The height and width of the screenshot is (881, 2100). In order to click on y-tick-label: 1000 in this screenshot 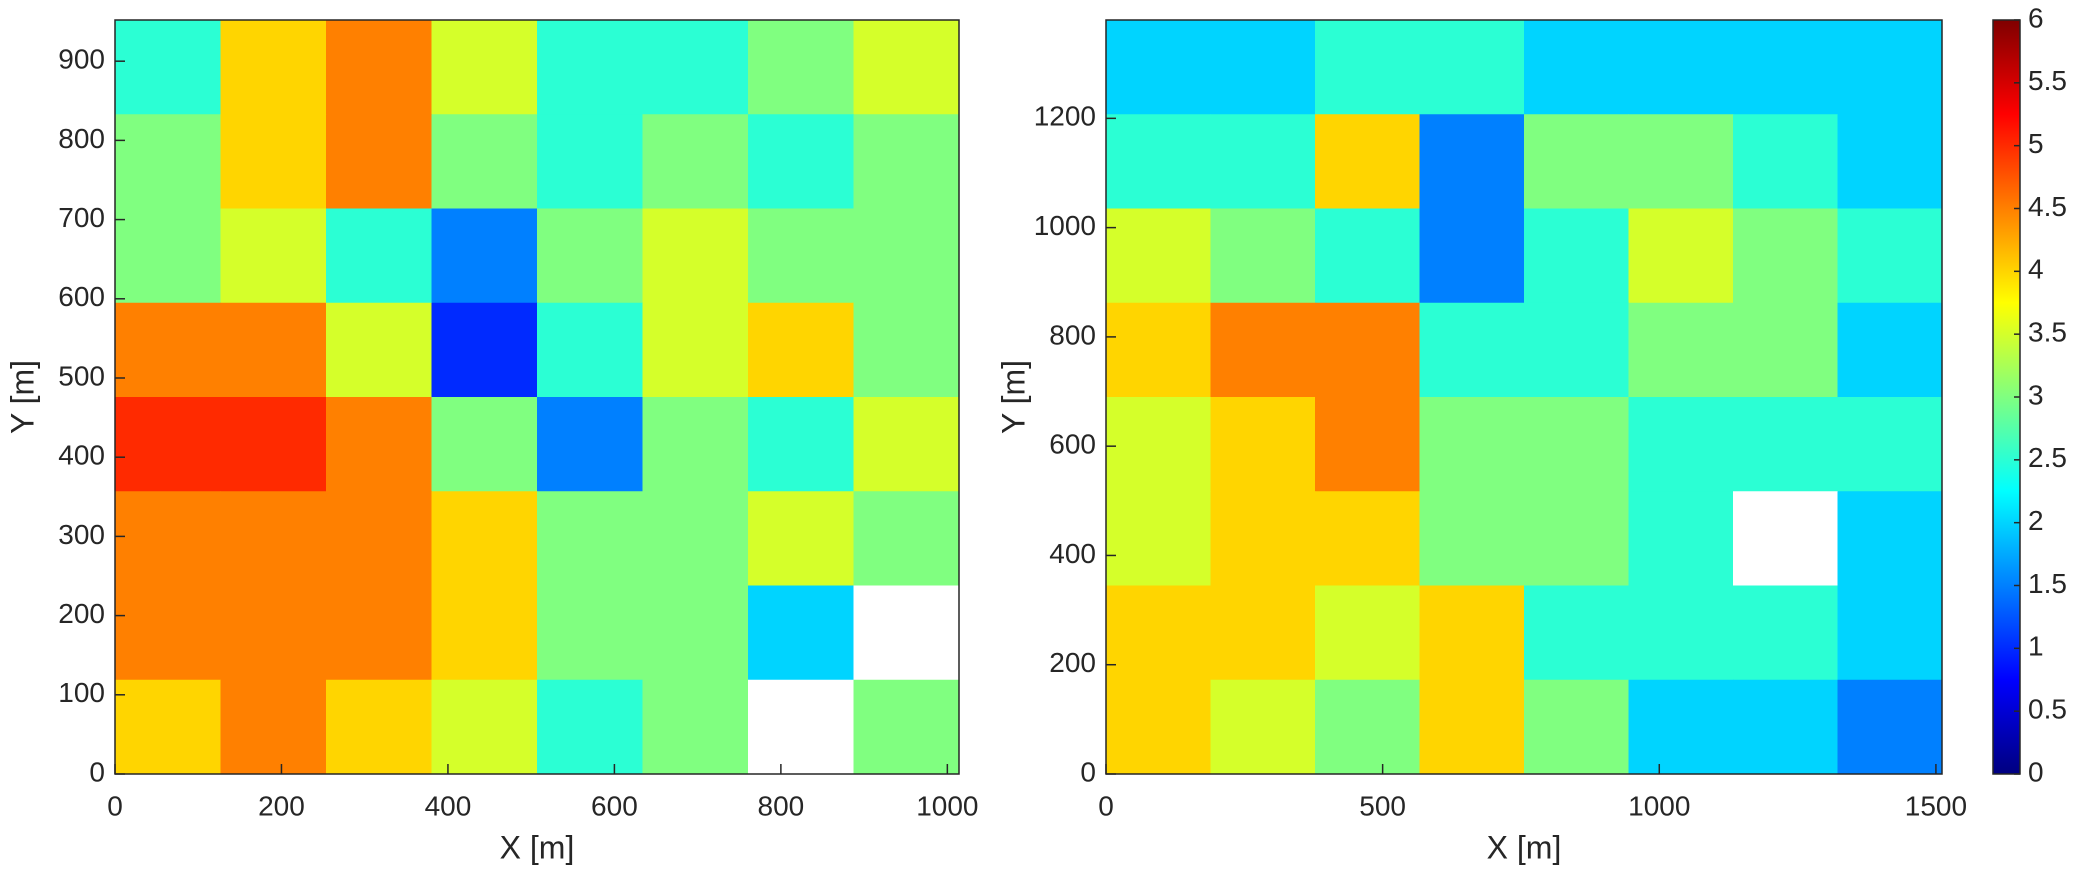, I will do `click(1065, 225)`.